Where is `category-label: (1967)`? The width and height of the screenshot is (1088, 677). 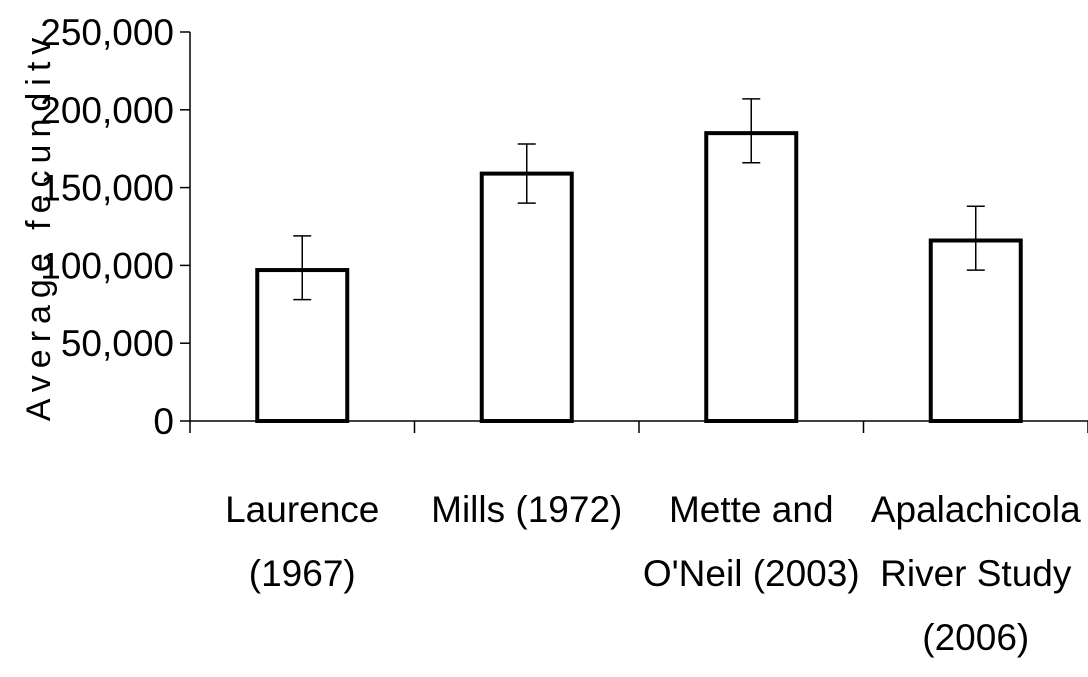 category-label: (1967) is located at coordinates (302, 573).